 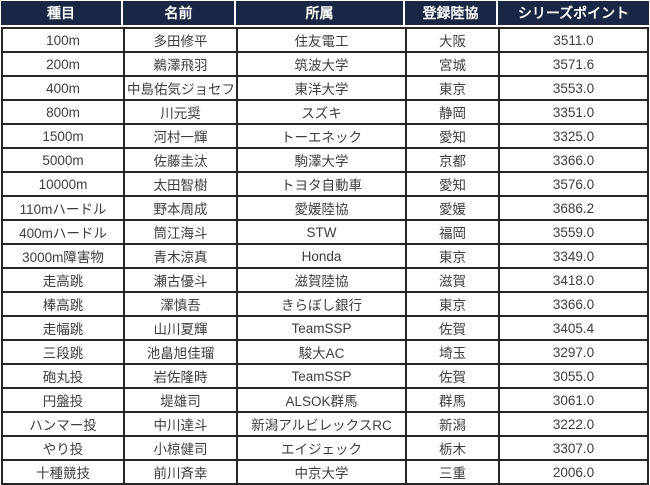 What do you see at coordinates (451, 472) in the screenshot?
I see `cell-federation: 三重` at bounding box center [451, 472].